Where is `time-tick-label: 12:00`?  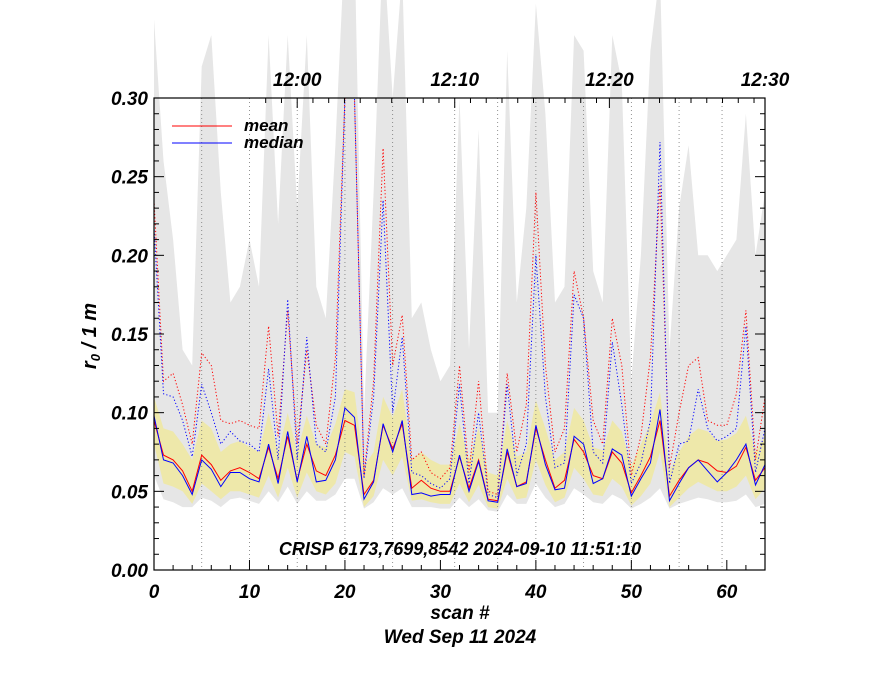
time-tick-label: 12:00 is located at coordinates (297, 80).